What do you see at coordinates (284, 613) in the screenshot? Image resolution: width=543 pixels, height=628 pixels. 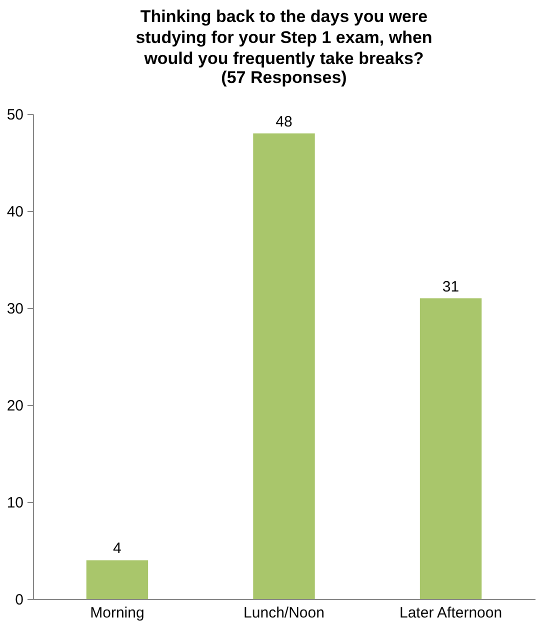 I see `x-tick-label: Lunch/Noon` at bounding box center [284, 613].